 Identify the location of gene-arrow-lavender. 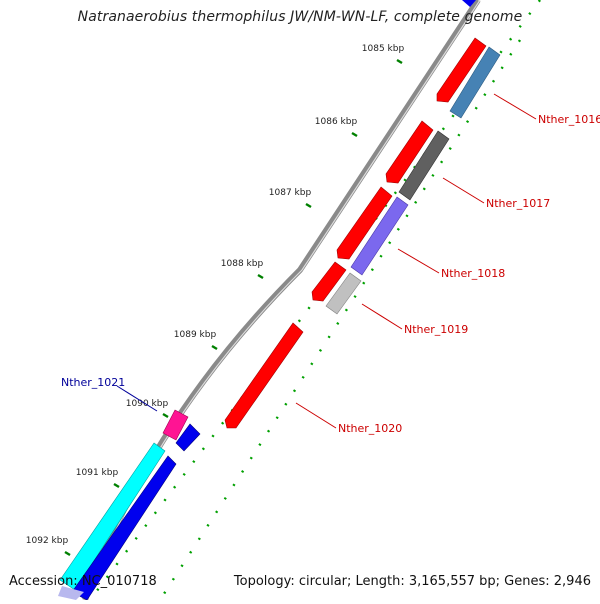
(71, 593).